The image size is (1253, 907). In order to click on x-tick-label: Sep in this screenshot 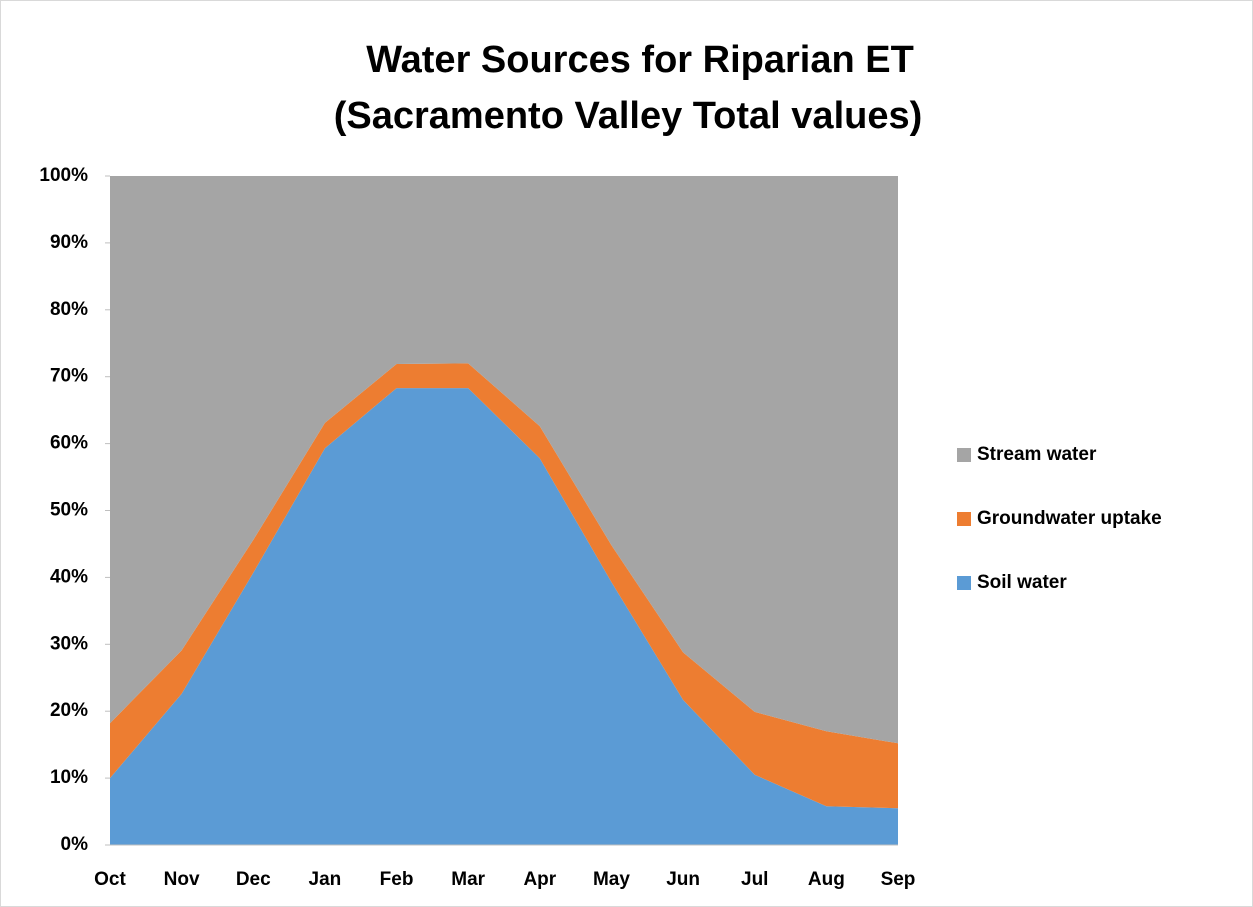, I will do `click(898, 879)`.